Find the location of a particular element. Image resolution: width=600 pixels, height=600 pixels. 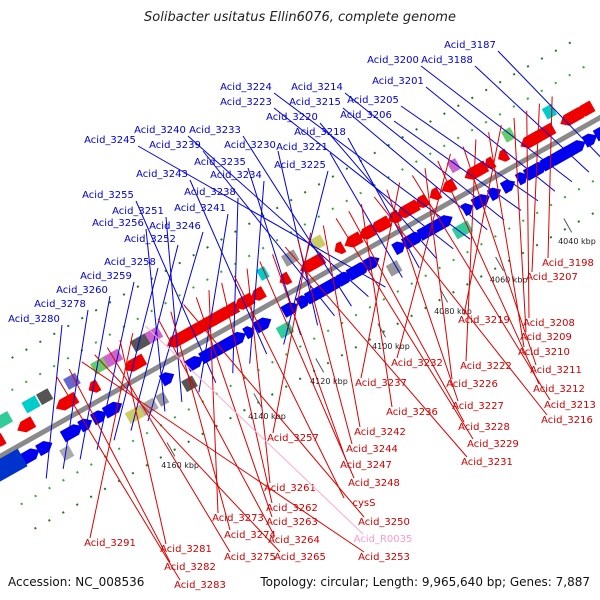

lower-gene-label: Acid_3247 is located at coordinates (366, 465).